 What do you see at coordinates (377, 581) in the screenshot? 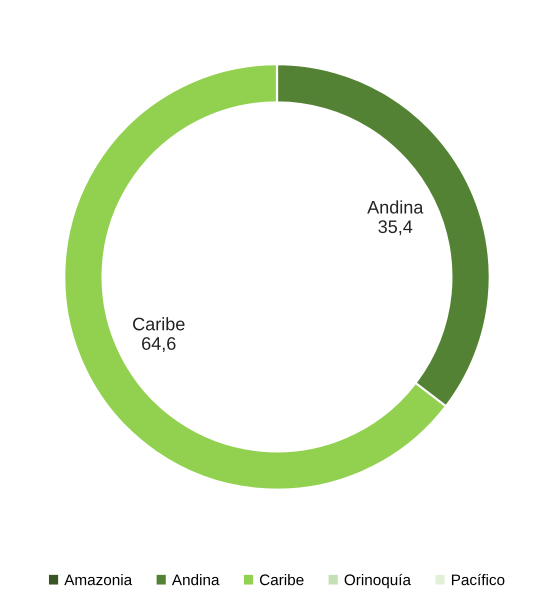
I see `legend-label: Orinoquía` at bounding box center [377, 581].